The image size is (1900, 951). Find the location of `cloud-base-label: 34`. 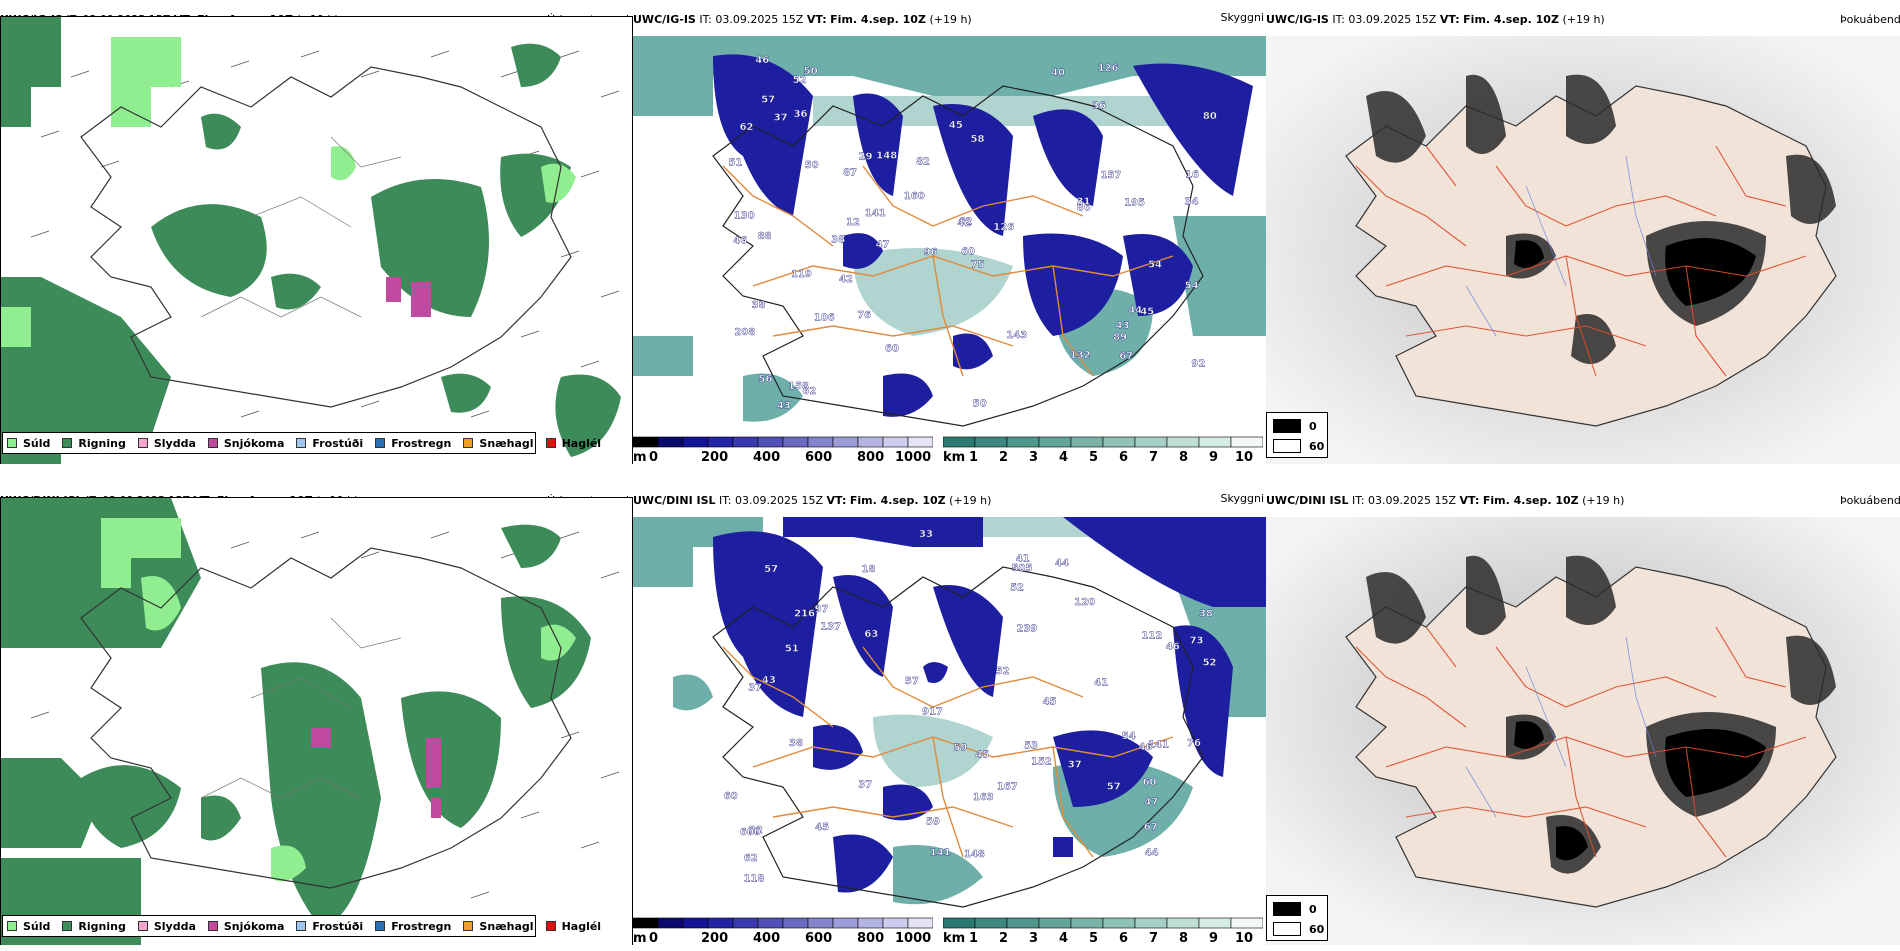

cloud-base-label: 34 is located at coordinates (1192, 202).